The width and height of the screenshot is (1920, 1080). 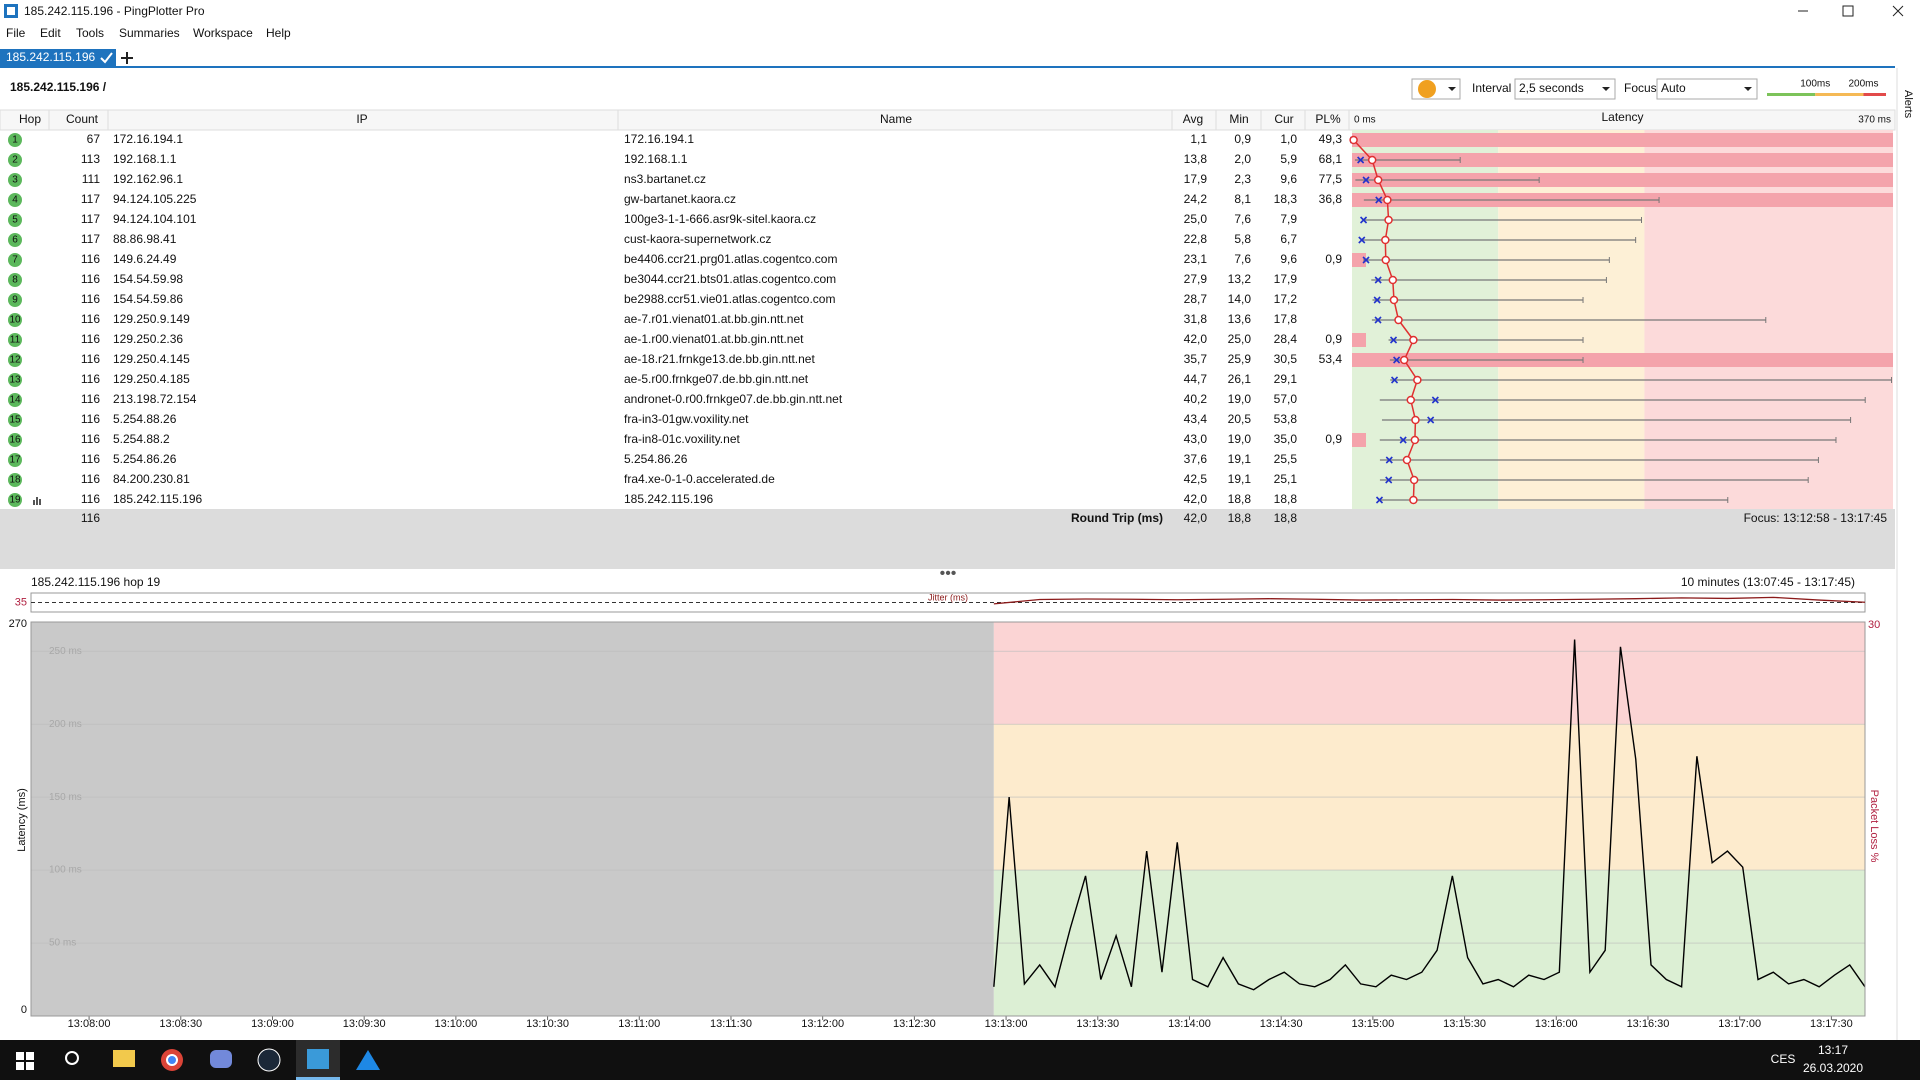 What do you see at coordinates (15, 200) in the screenshot?
I see `hop-number: 4` at bounding box center [15, 200].